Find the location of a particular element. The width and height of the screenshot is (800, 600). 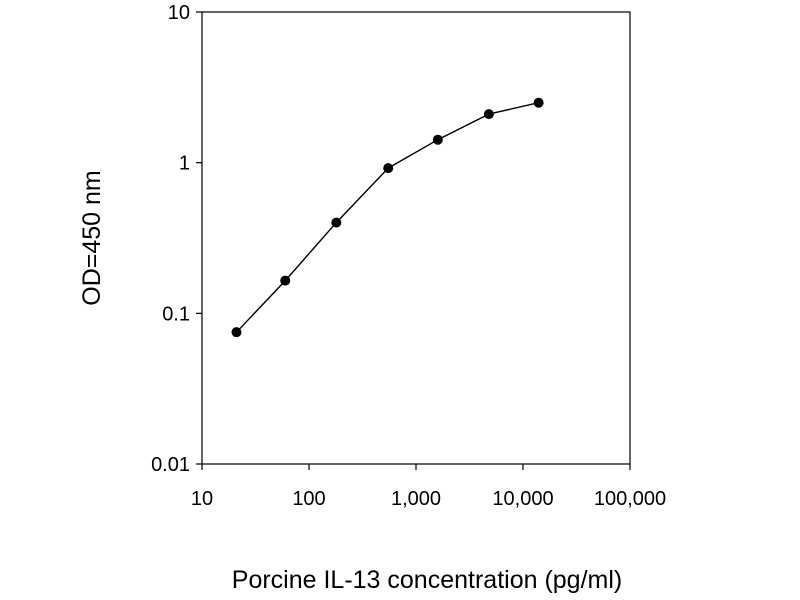

x-tick-label: 100,000 is located at coordinates (630, 499).